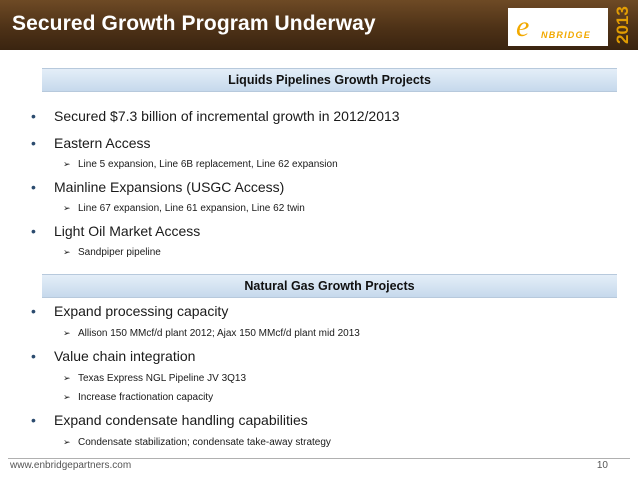 This screenshot has width=638, height=479. What do you see at coordinates (622, 25) in the screenshot?
I see `year-label: 2013` at bounding box center [622, 25].